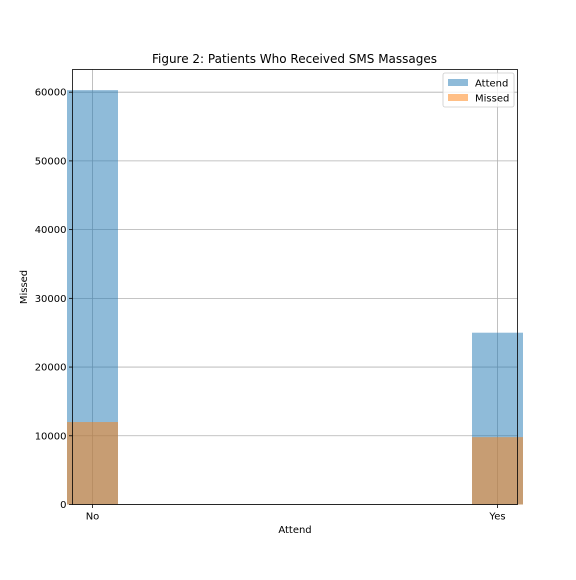  Describe the element at coordinates (51, 161) in the screenshot. I see `y-tick-label: 50000` at that location.